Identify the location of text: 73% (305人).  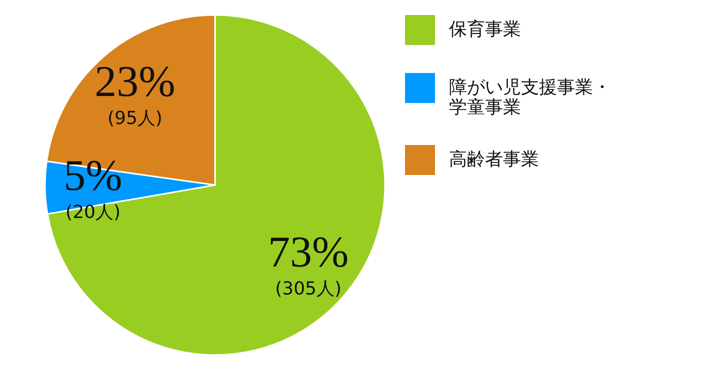
(308, 264).